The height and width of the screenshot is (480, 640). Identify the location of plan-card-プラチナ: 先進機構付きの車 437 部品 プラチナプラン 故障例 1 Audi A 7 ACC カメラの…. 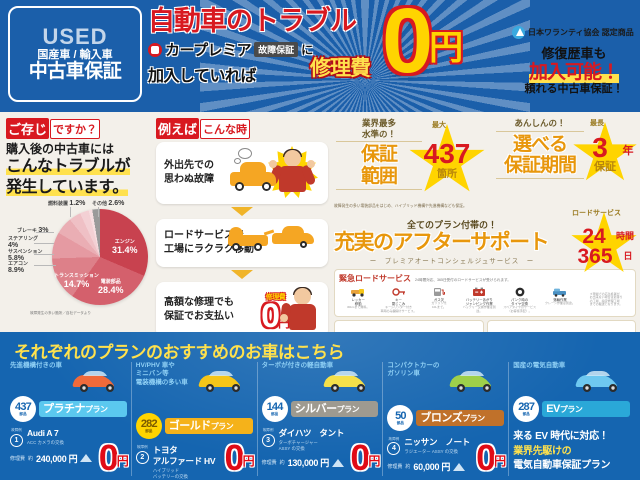
(68, 419).